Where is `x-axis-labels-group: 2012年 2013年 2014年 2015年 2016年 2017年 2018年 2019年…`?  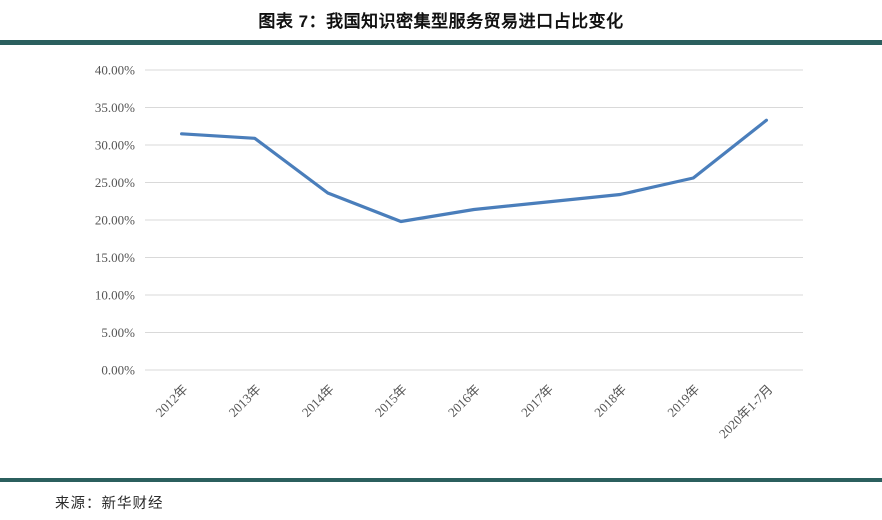
x-axis-labels-group: 2012年 2013年 2014年 2015年 2016年 2017年 2018年 2019年… is located at coordinates (463, 412).